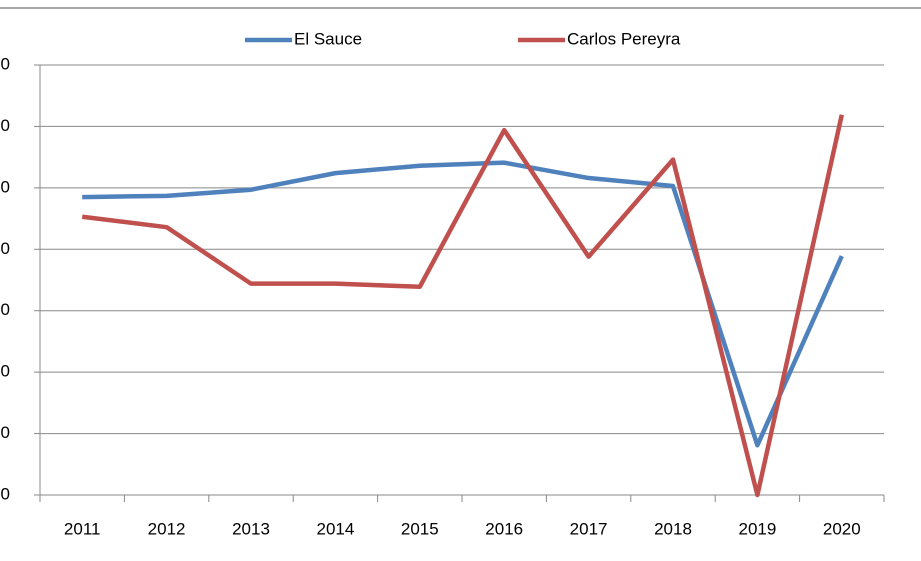  What do you see at coordinates (5, 125) in the screenshot?
I see `y-tick-label: 60` at bounding box center [5, 125].